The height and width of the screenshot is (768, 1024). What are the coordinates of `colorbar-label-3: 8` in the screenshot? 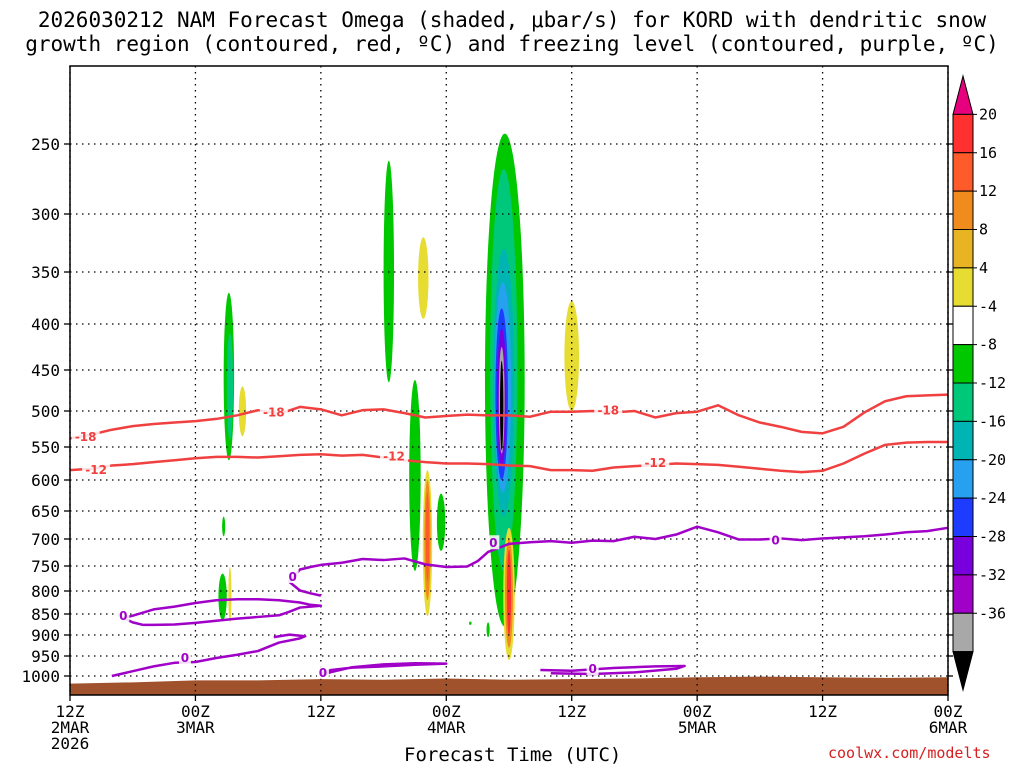 It's located at (983, 230).